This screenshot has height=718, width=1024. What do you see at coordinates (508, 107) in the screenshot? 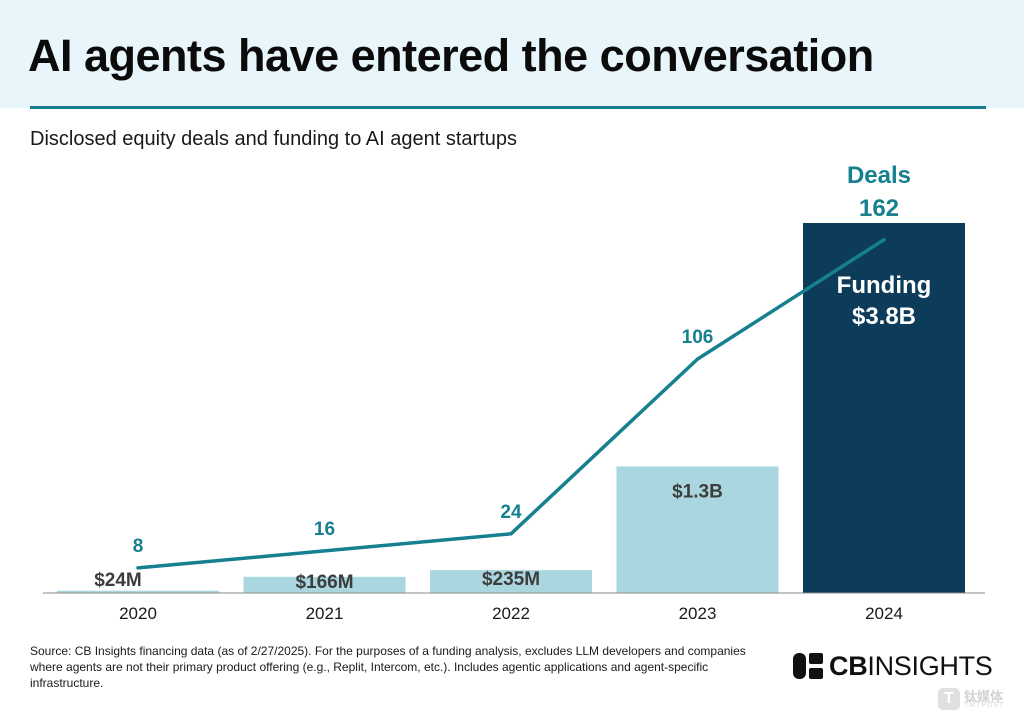
I see `header-divider` at bounding box center [508, 107].